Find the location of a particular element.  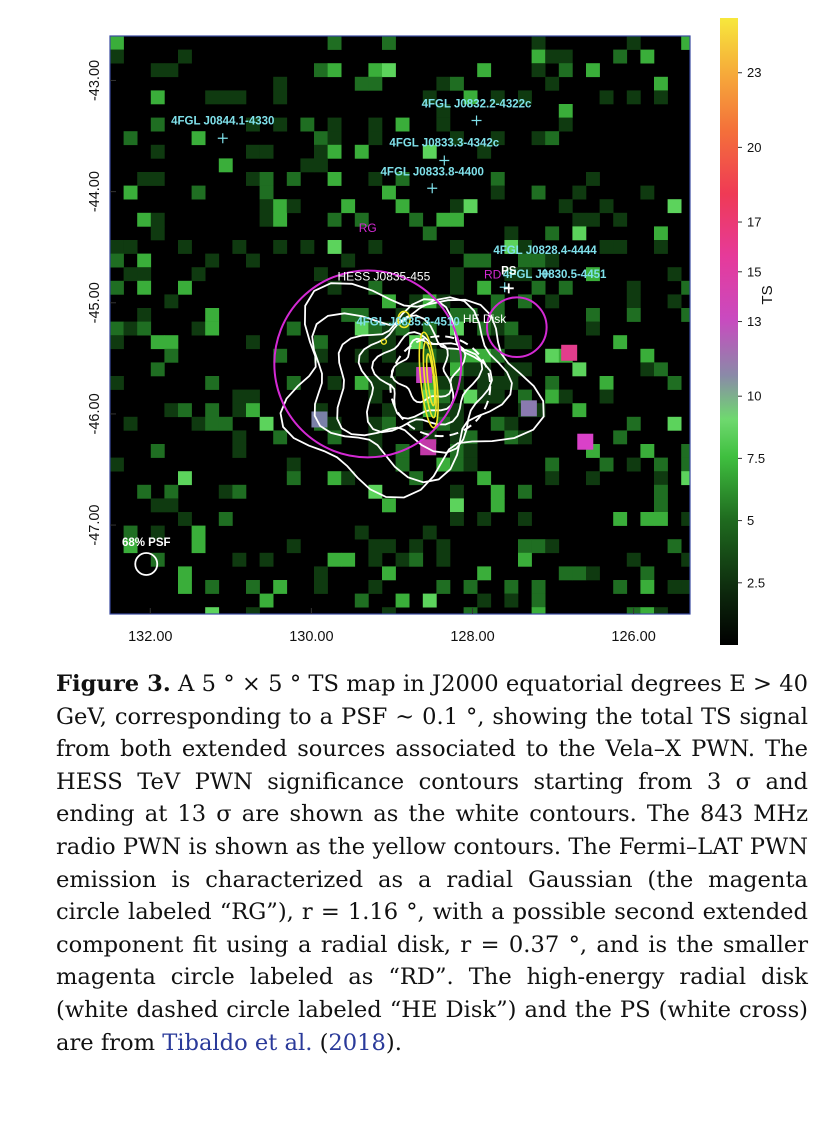

ts-hotspot is located at coordinates (585, 441).